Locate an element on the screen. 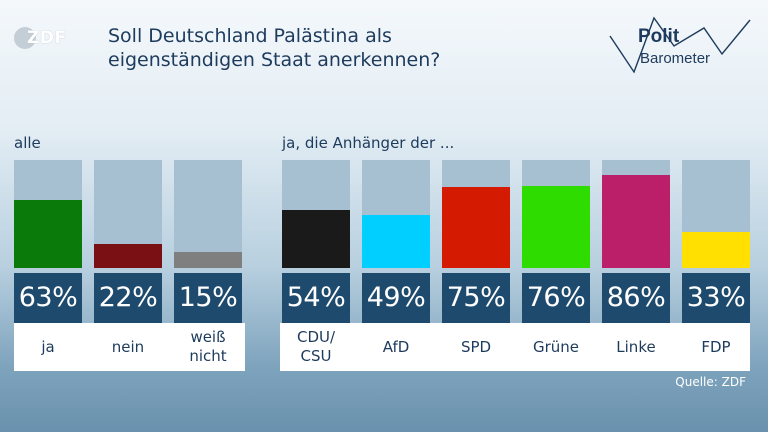 This screenshot has width=768, height=432. source-note: Quelle: ZDF is located at coordinates (710, 382).